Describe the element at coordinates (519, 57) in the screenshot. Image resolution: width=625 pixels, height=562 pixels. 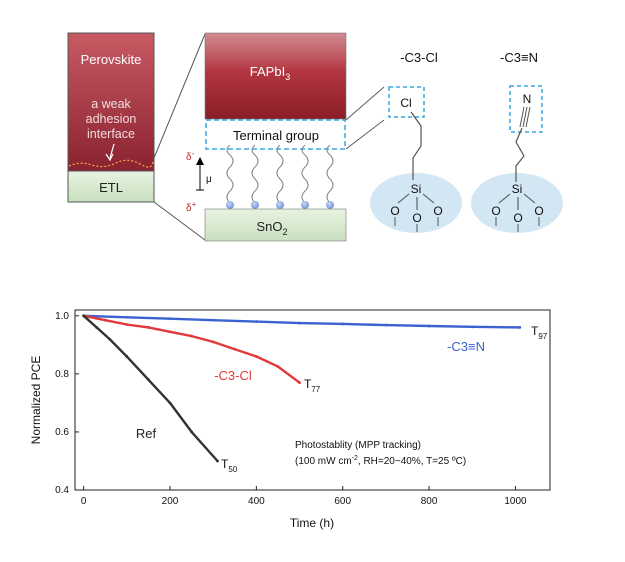
I see `c3-cn-title: -C3≡N` at that location.